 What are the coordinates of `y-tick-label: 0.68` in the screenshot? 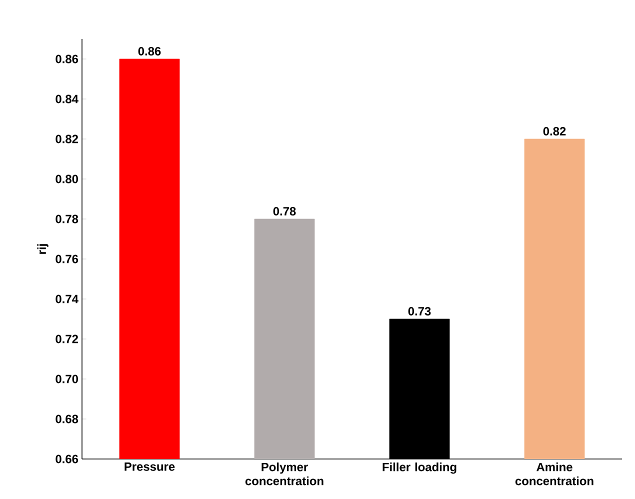 It's located at (67, 419).